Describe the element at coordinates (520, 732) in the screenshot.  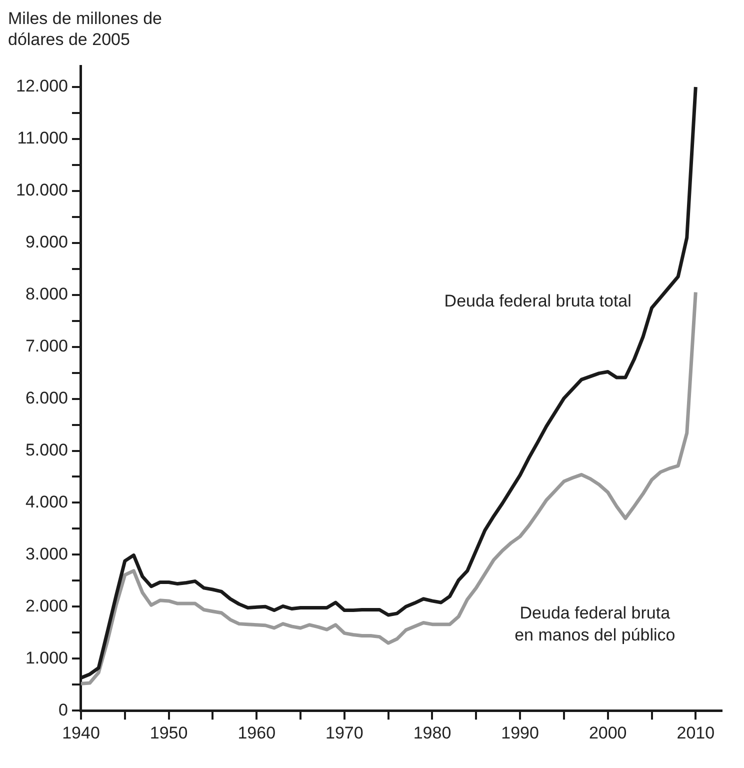
I see `x-tick-label: 1990` at that location.